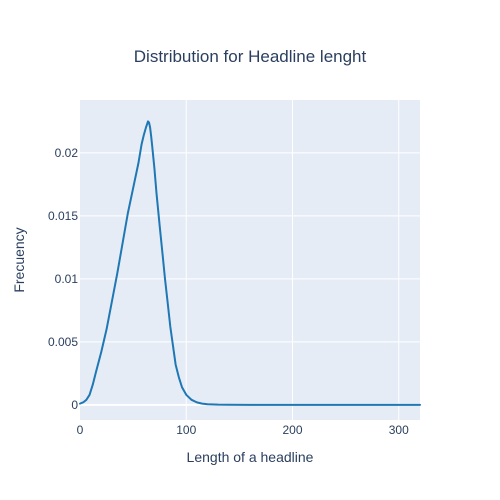  What do you see at coordinates (67, 153) in the screenshot?
I see `y-tick-label: 0.02` at bounding box center [67, 153].